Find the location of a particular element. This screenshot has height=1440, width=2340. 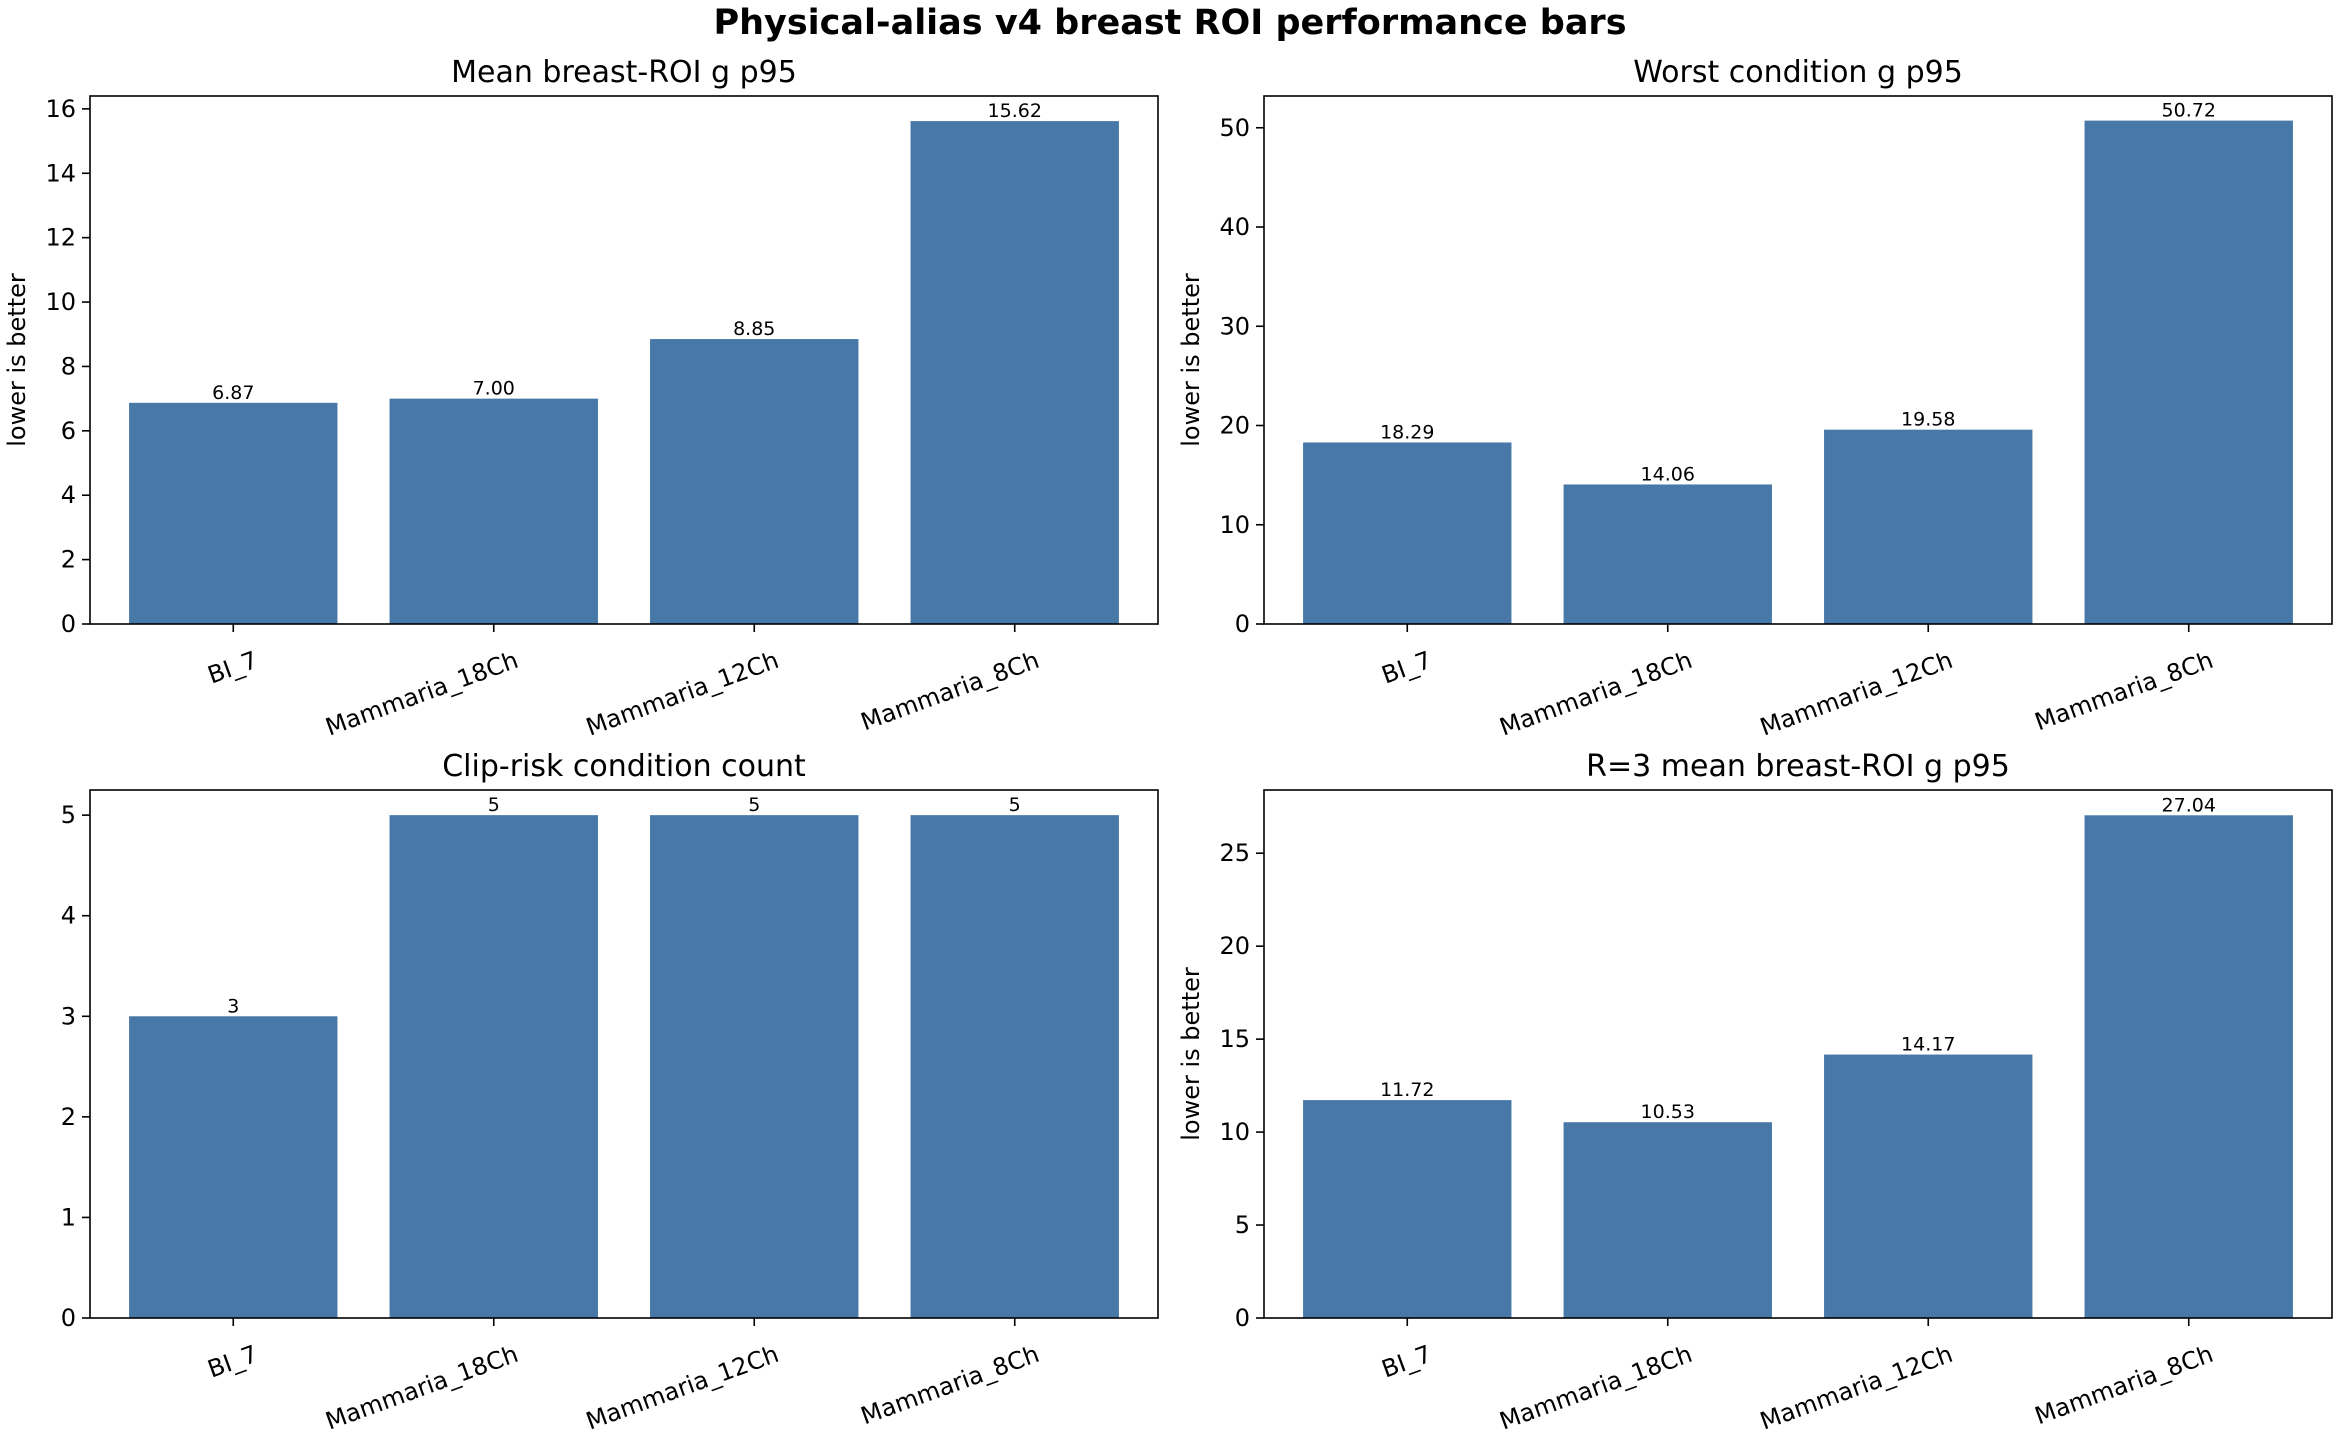

y-tick-label: 40 is located at coordinates (1234, 227).